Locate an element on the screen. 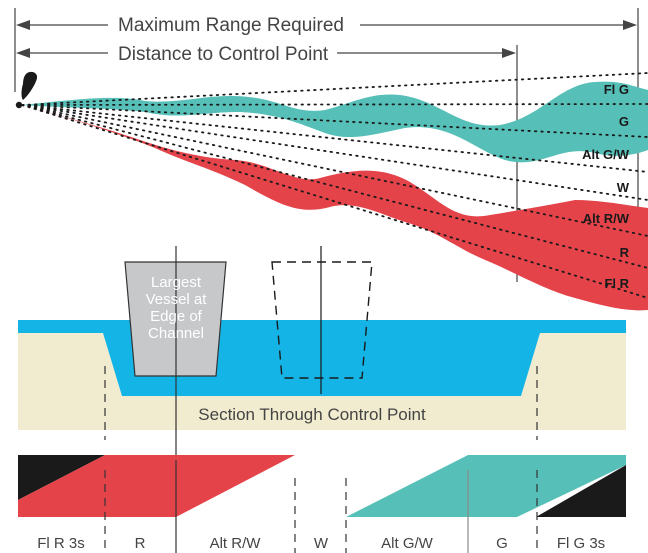  vessel-label-line-1: Largest is located at coordinates (176, 282).